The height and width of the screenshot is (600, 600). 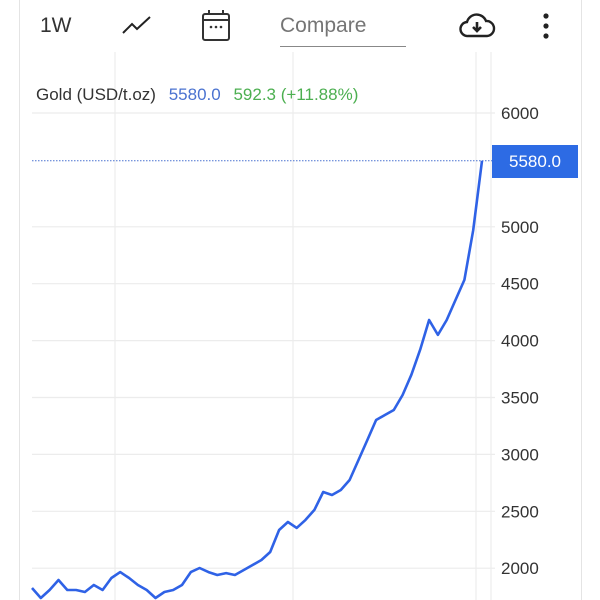 I want to click on y-tick-label: 2000, so click(x=520, y=568).